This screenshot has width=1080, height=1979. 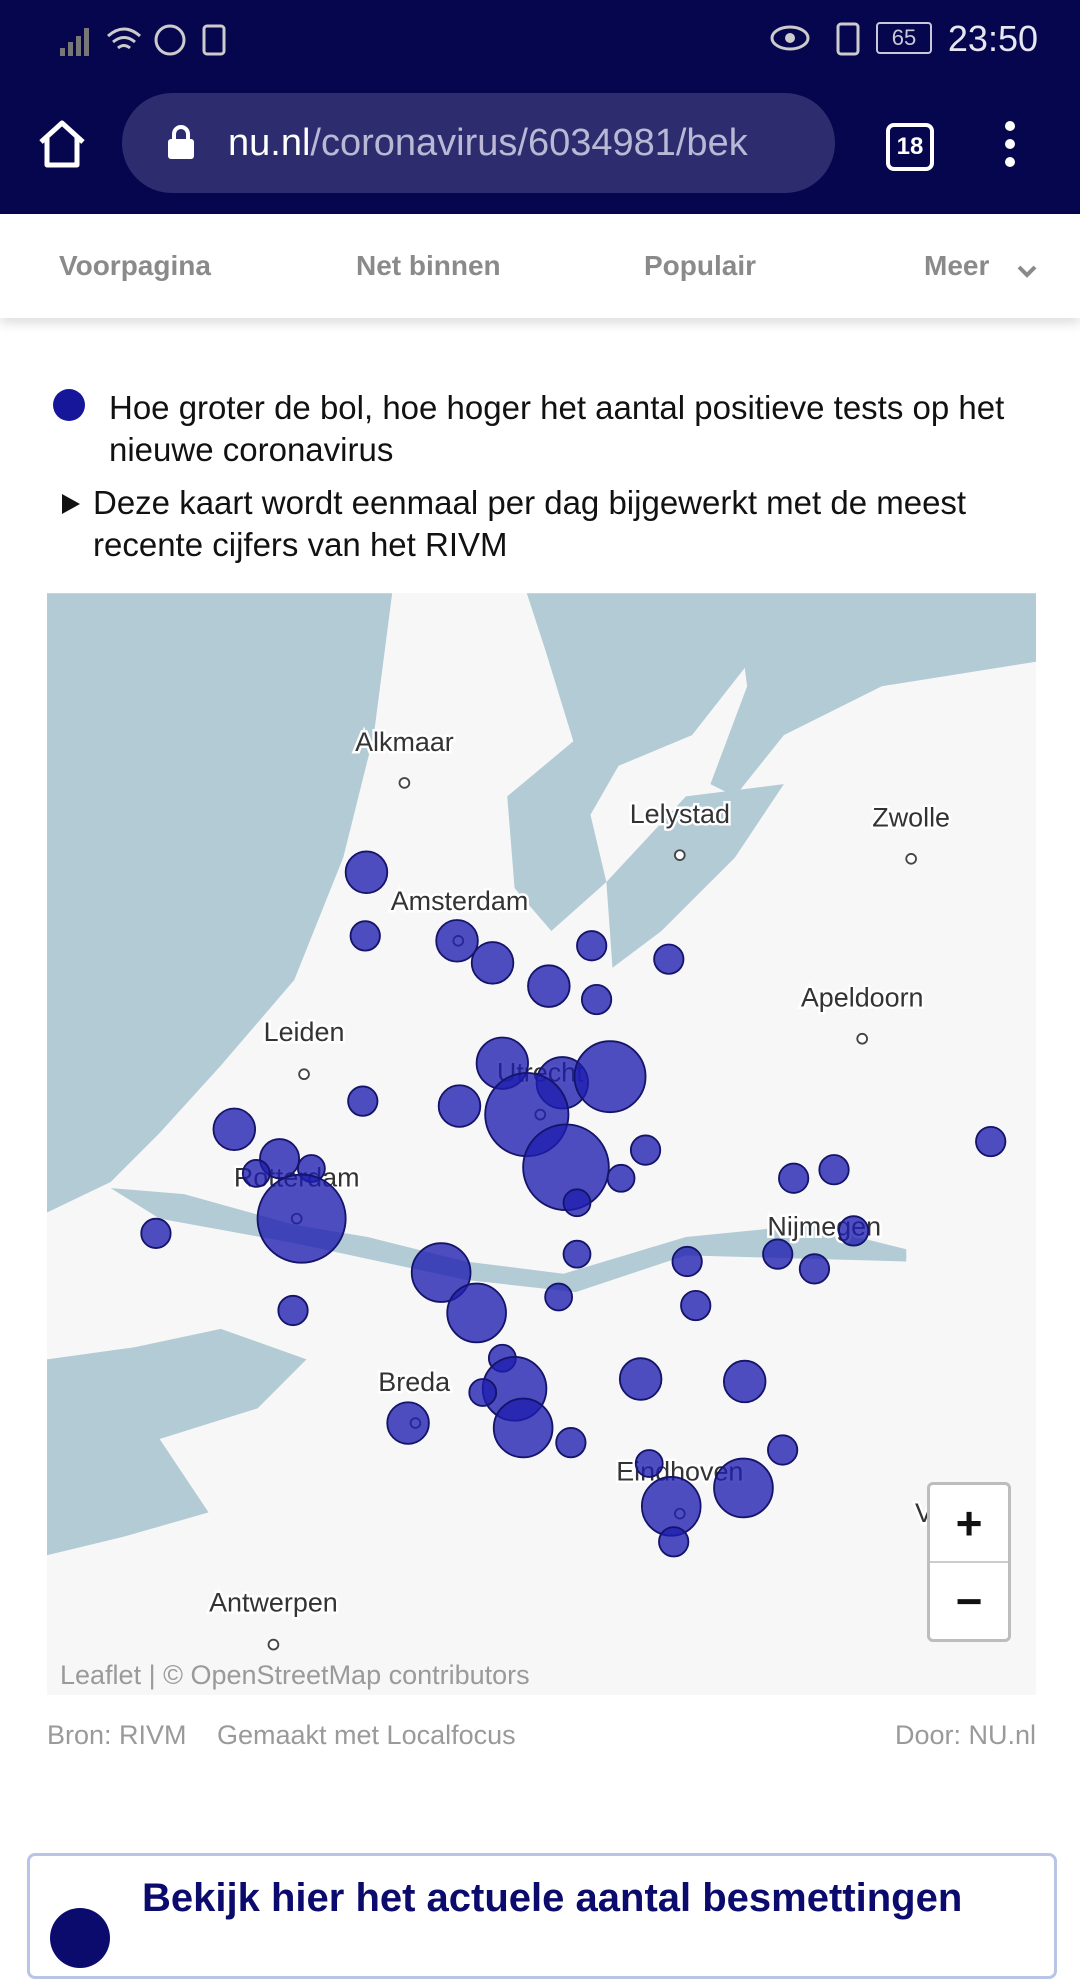 I want to click on status-icons, so click(x=143, y=40).